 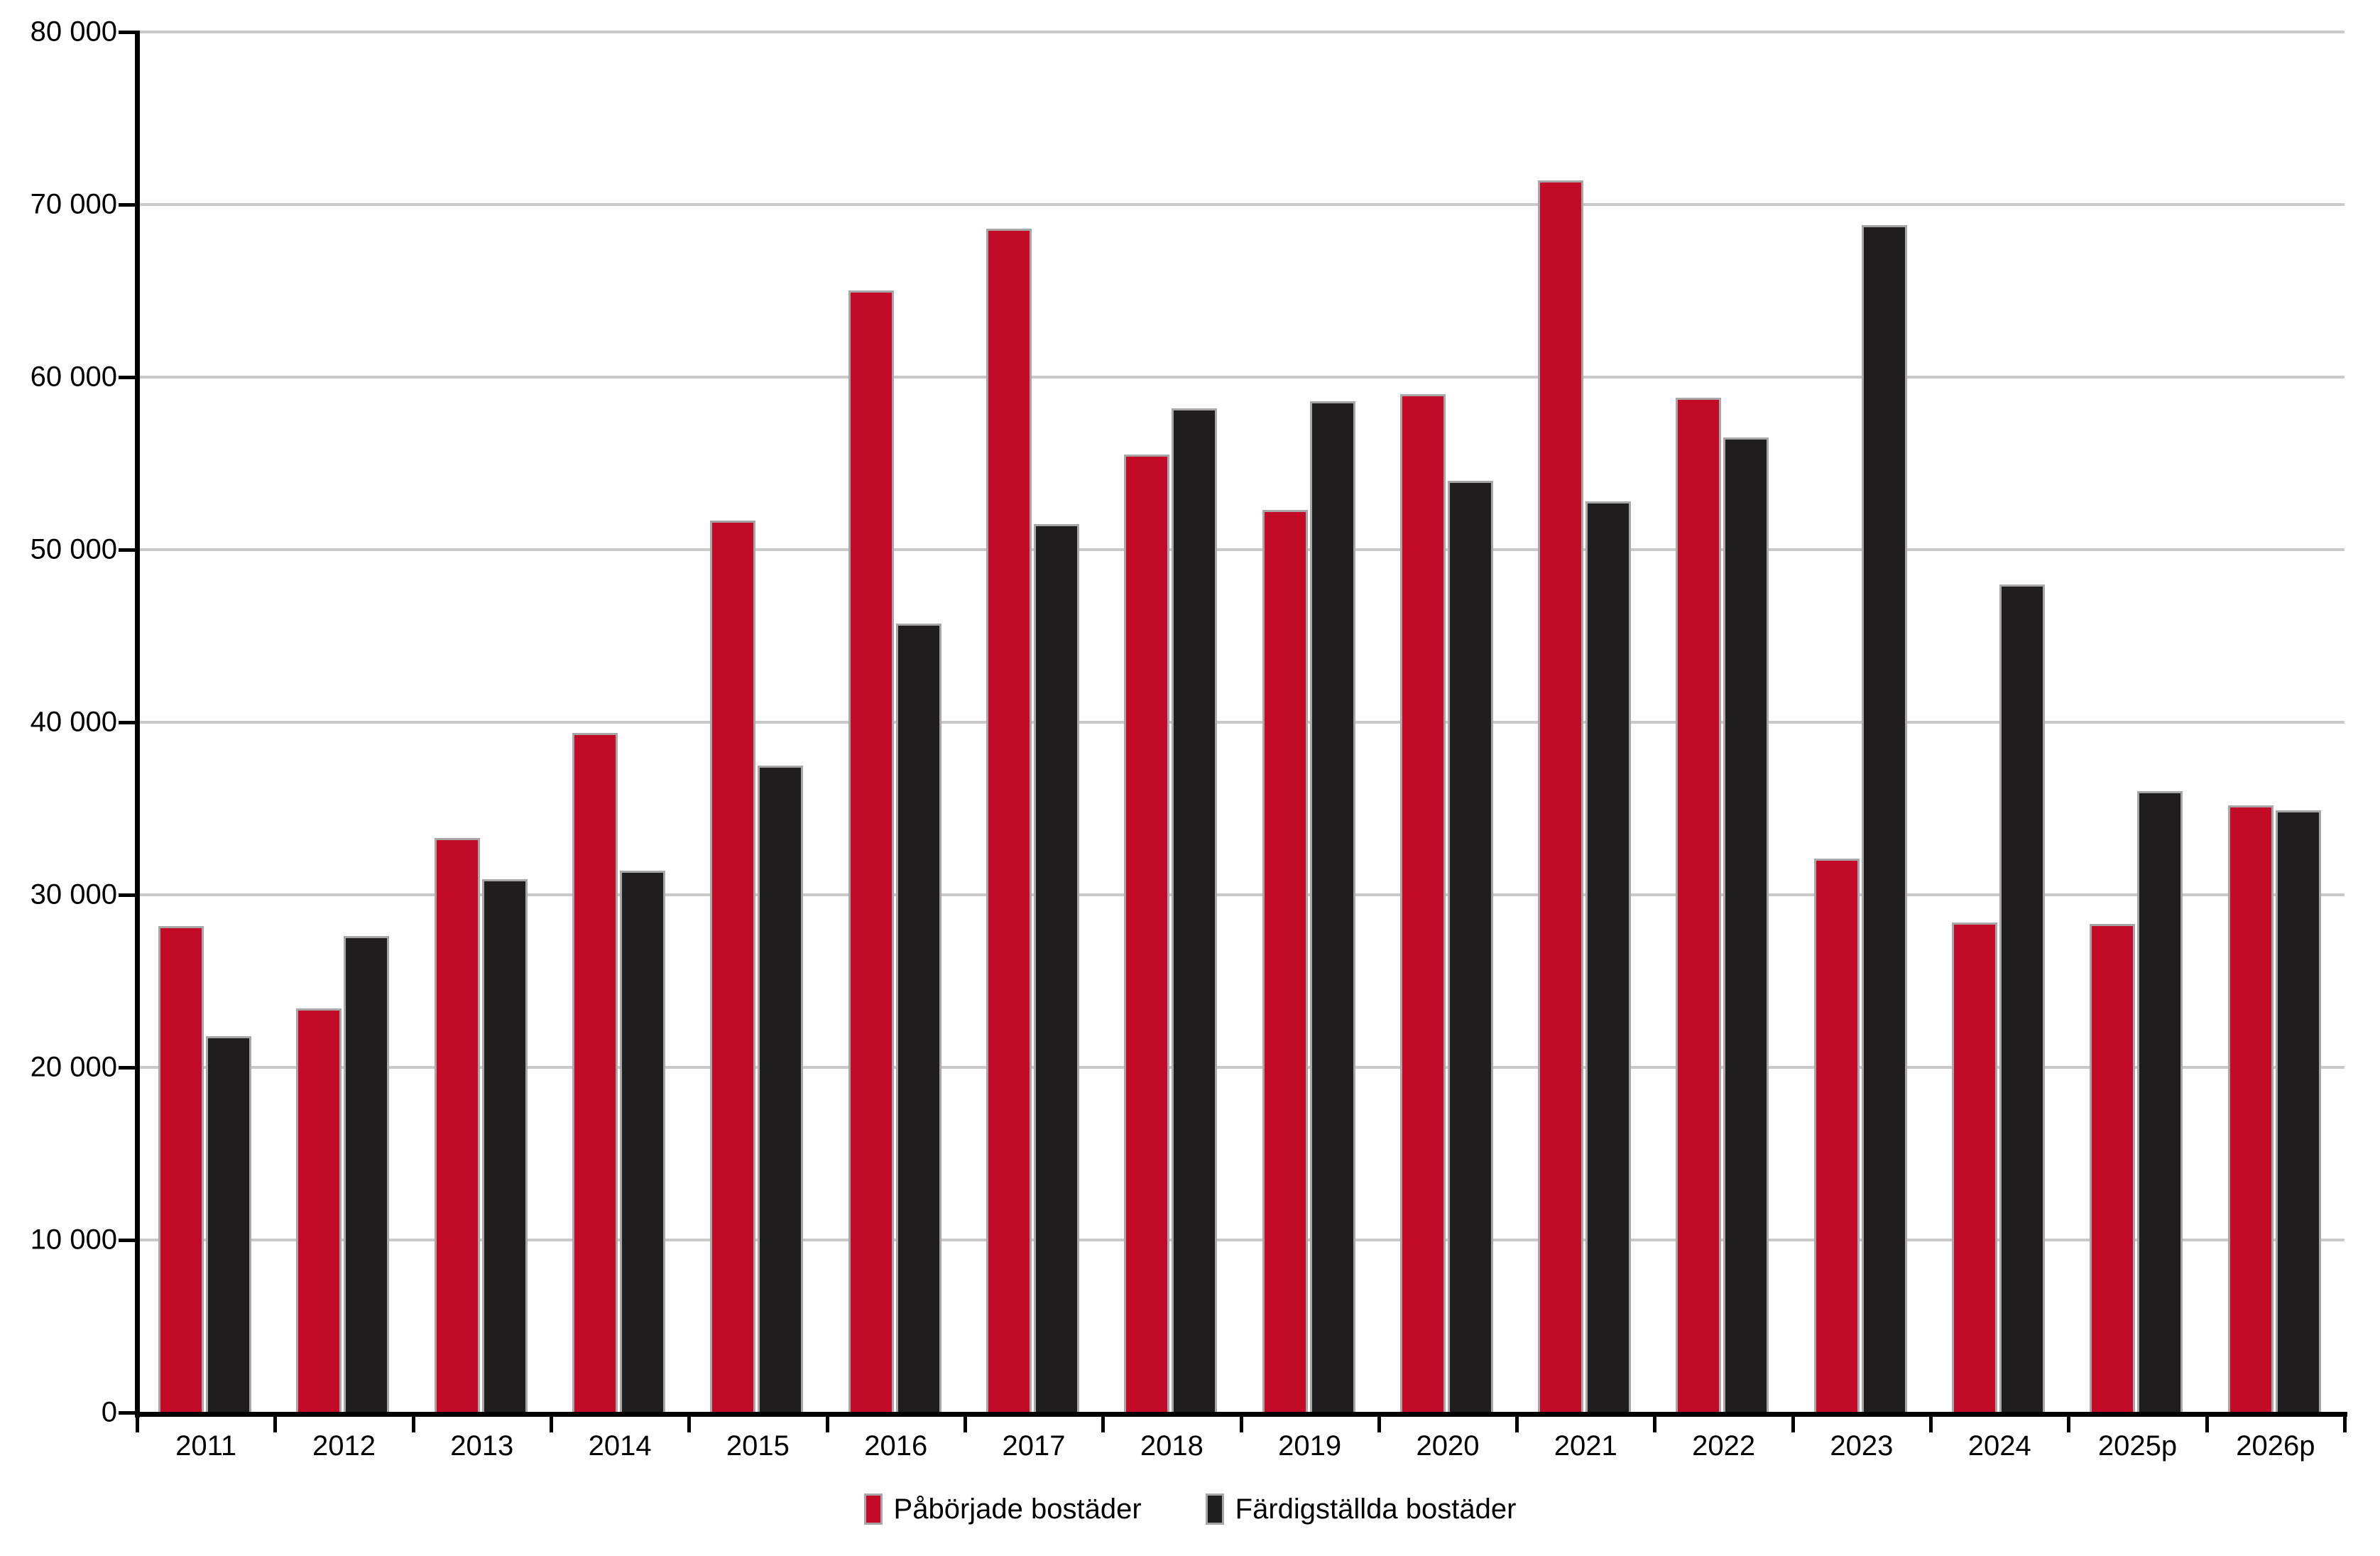 I want to click on bar-paborjade-2022, so click(x=1699, y=905).